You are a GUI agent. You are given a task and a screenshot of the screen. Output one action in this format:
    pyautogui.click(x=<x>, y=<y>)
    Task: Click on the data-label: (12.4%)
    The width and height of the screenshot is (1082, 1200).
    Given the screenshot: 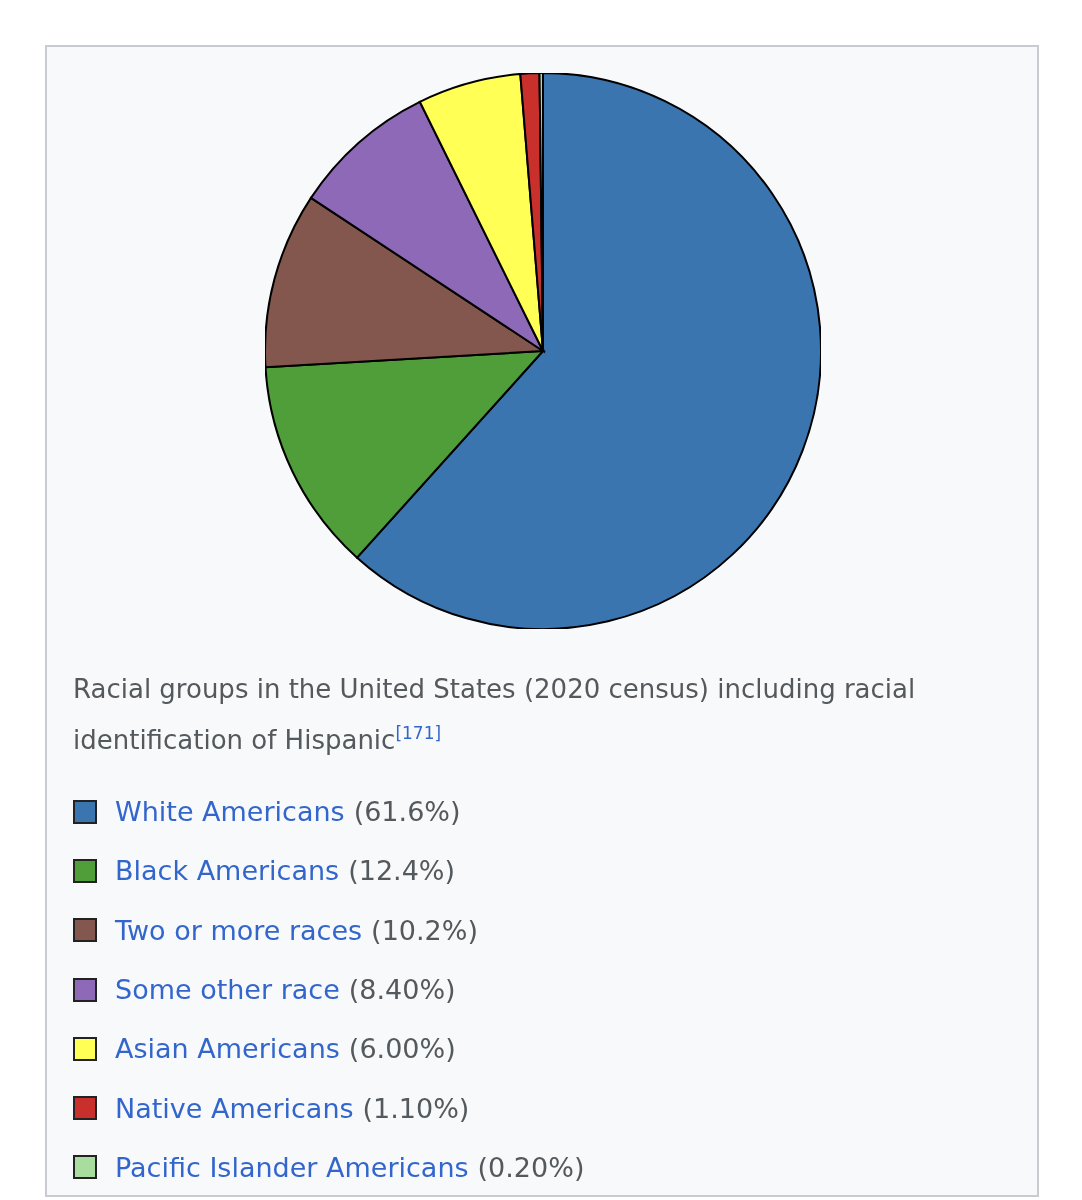 What is the action you would take?
    pyautogui.click(x=402, y=871)
    